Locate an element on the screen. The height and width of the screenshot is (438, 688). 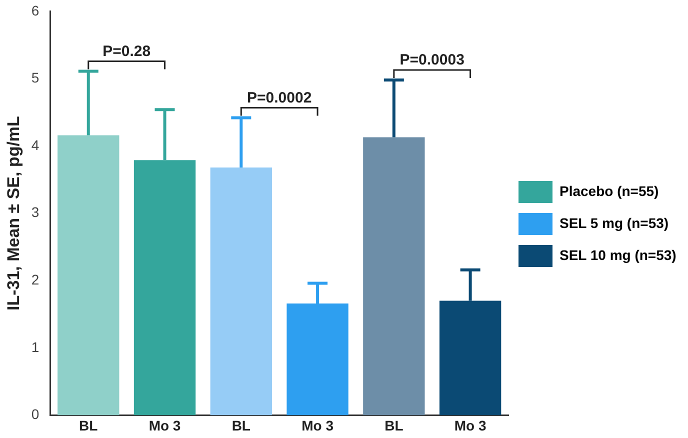
y-tick-label: 2 is located at coordinates (35, 279).